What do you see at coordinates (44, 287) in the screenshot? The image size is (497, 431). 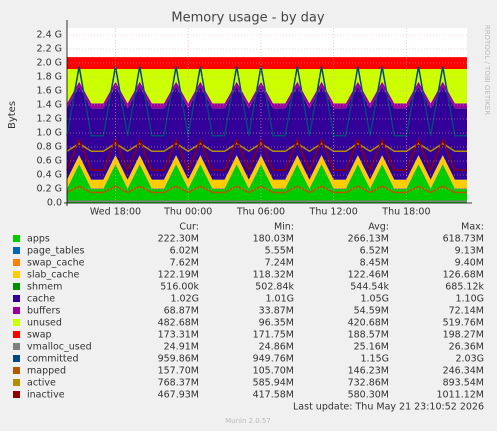 I see `legend-name: shmem` at bounding box center [44, 287].